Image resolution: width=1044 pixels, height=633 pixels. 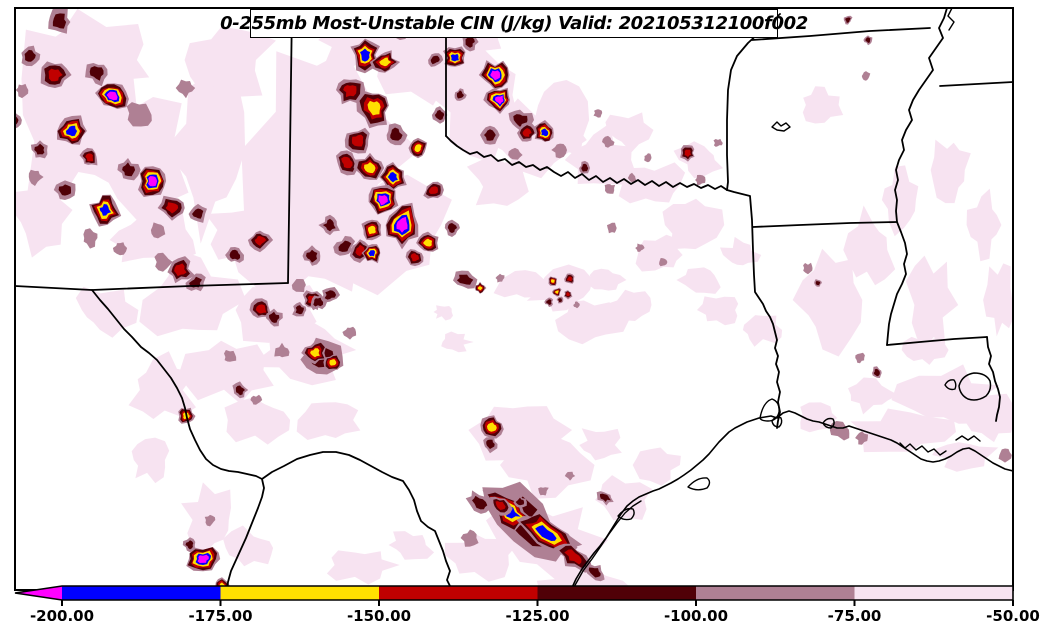 What do you see at coordinates (152, 286) in the screenshot?
I see `border-nm-south` at bounding box center [152, 286].